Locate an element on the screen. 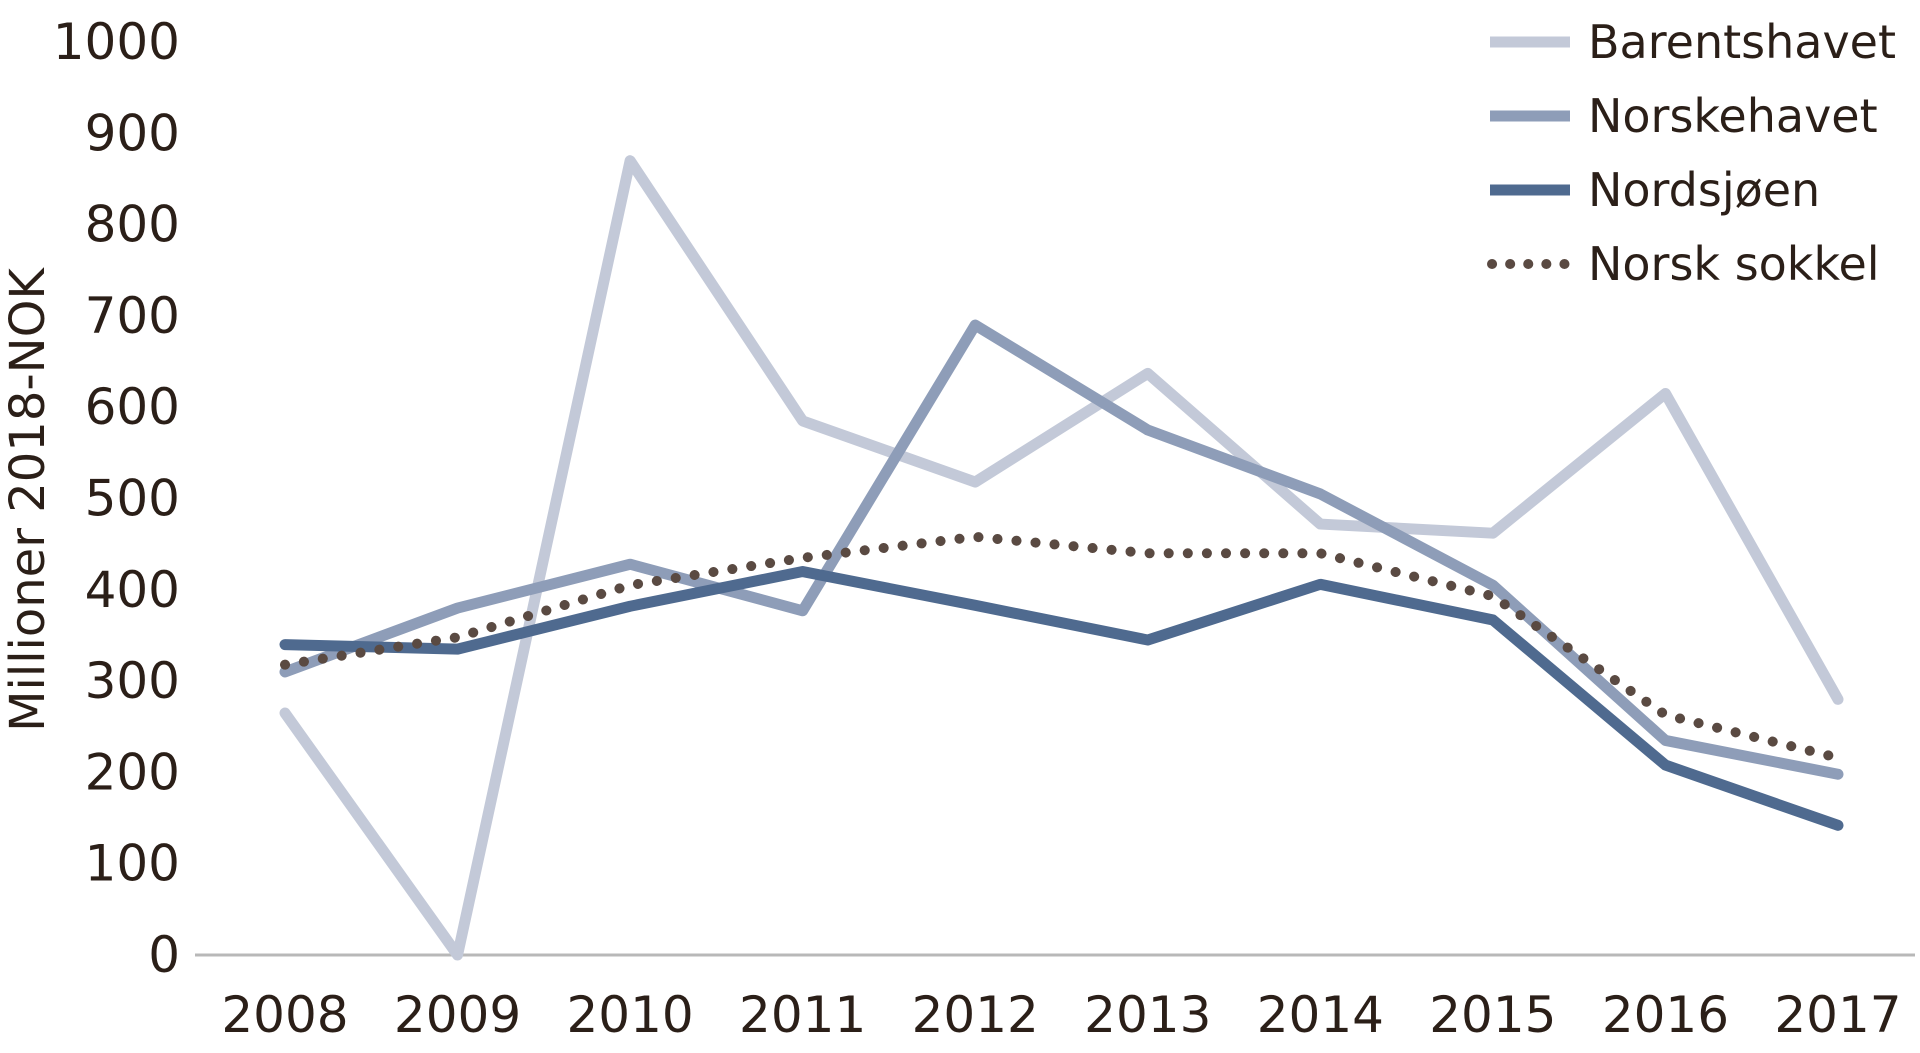 Image resolution: width=1920 pixels, height=1053 pixels. y-tick-label: 300 is located at coordinates (132, 681).